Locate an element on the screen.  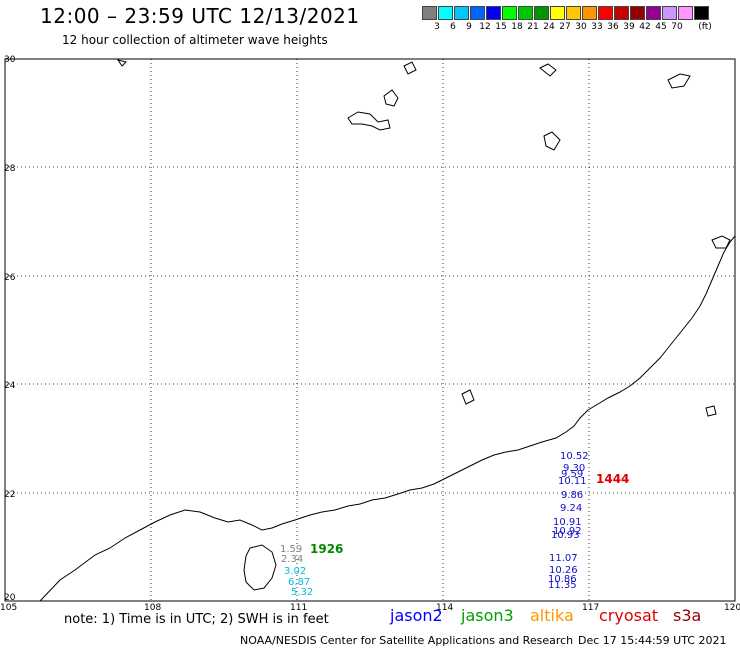
swh-value: 10.26 is located at coordinates (563, 570).